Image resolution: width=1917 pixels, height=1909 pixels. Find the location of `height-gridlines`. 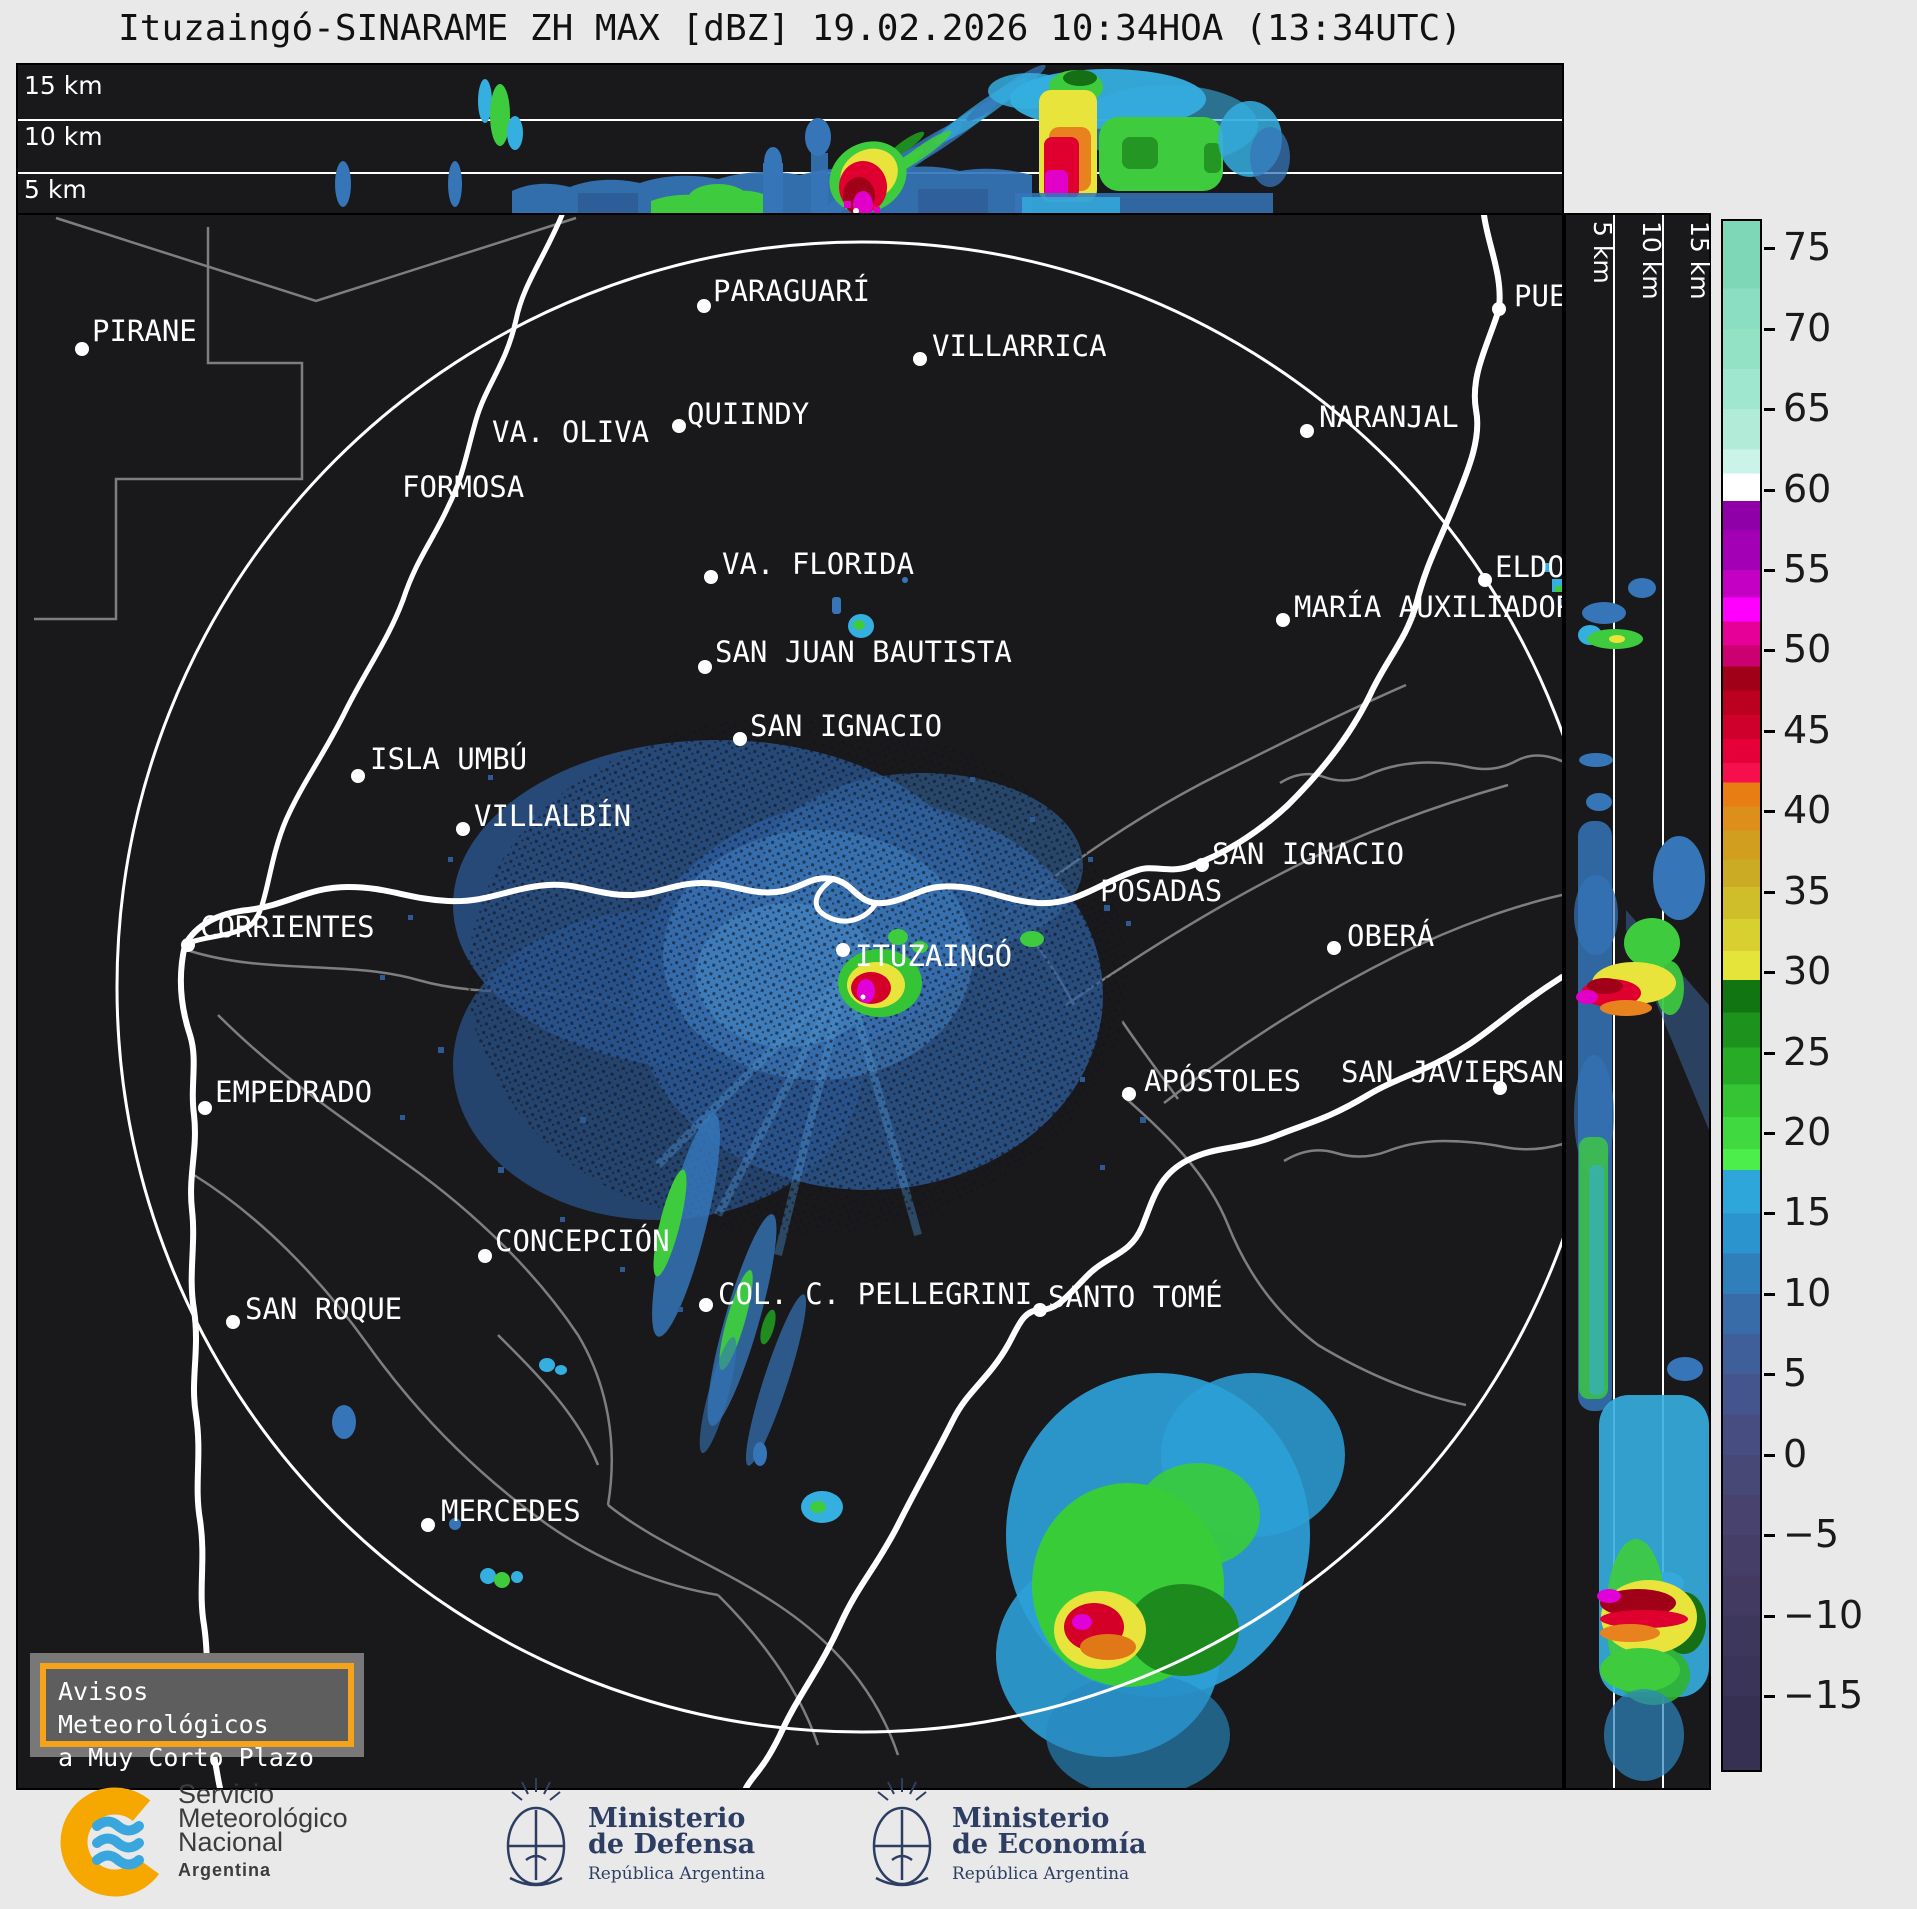

height-gridlines is located at coordinates (790, 146).